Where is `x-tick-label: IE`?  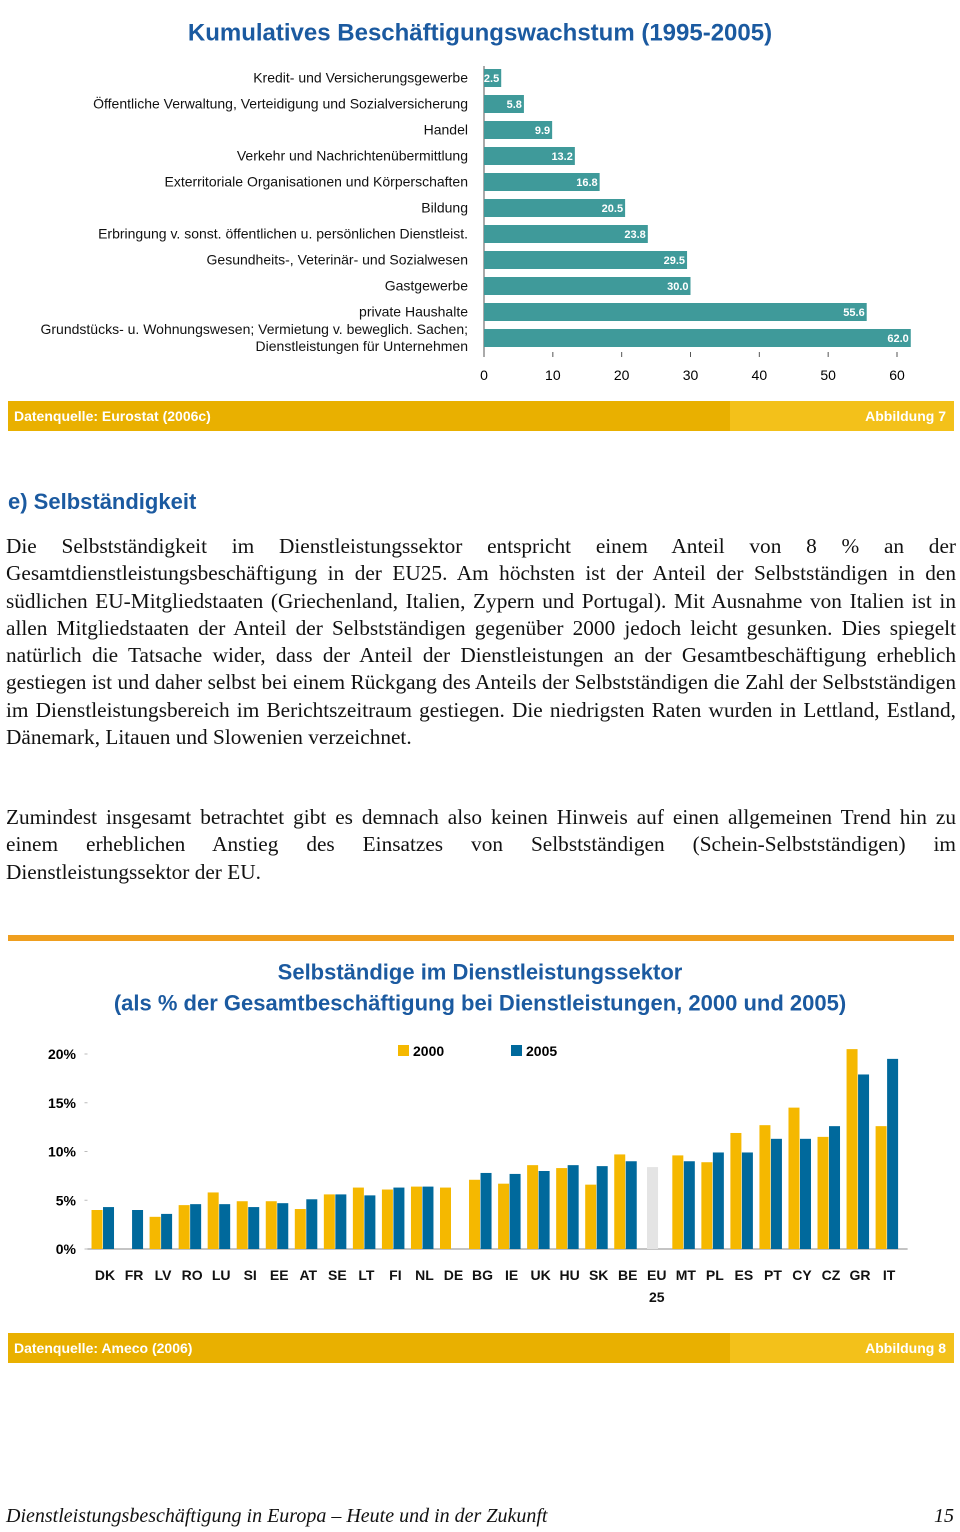 x-tick-label: IE is located at coordinates (511, 1275).